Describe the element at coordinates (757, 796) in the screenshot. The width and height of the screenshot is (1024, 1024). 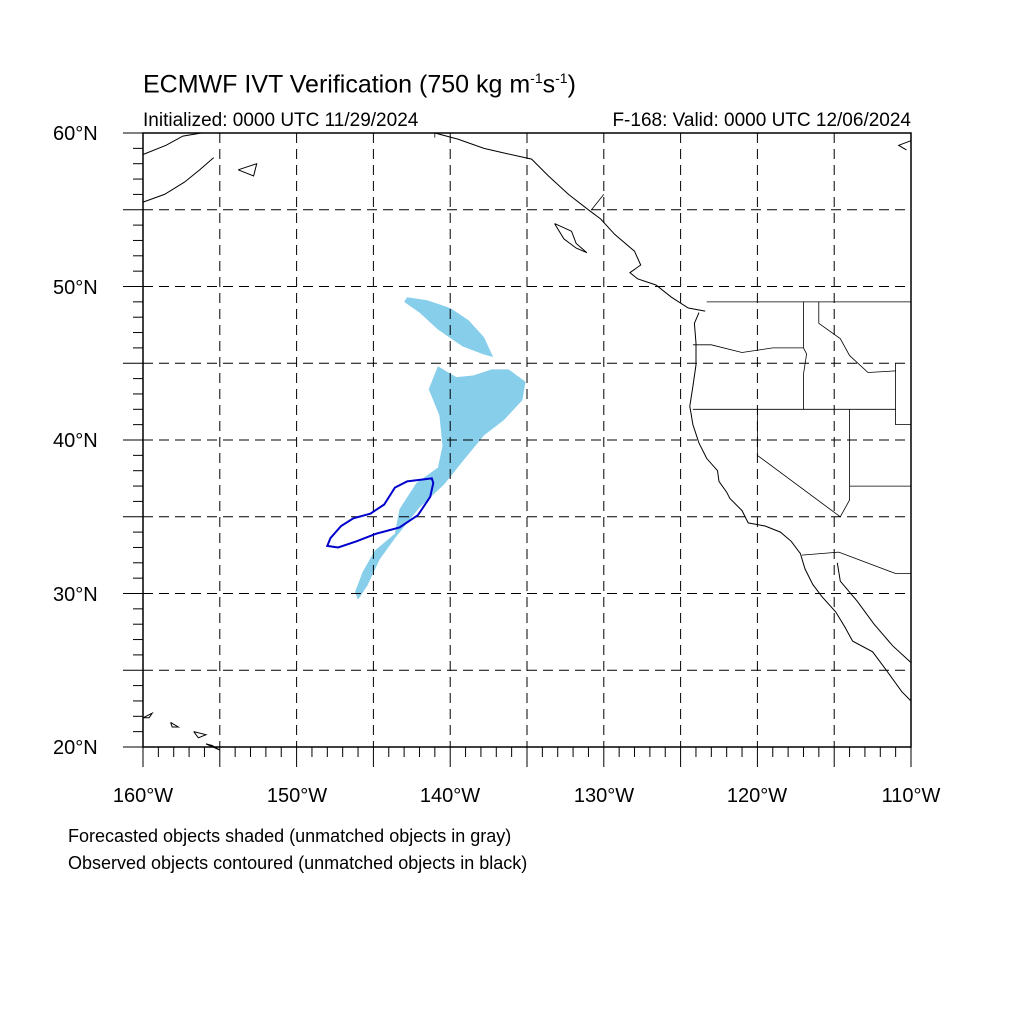
I see `lon-label-120w: 120°W` at that location.